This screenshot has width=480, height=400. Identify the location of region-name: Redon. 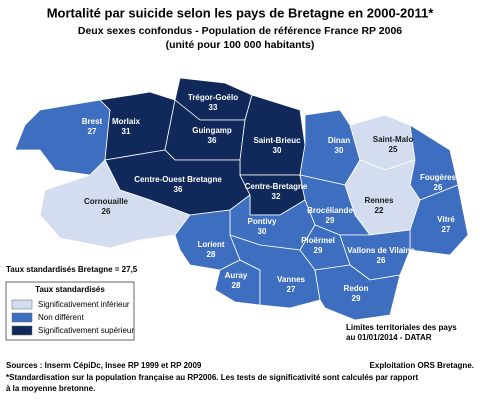
(356, 288).